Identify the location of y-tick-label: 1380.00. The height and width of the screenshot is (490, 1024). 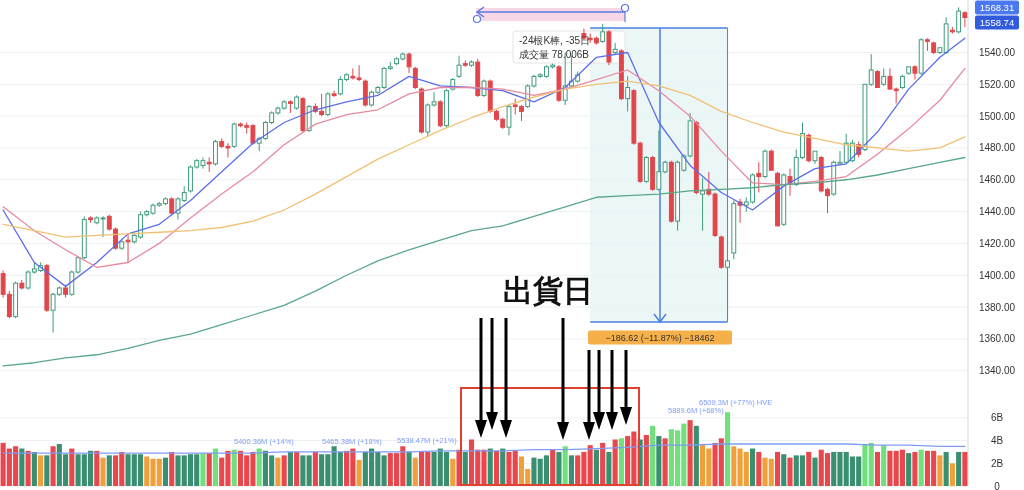
(997, 307).